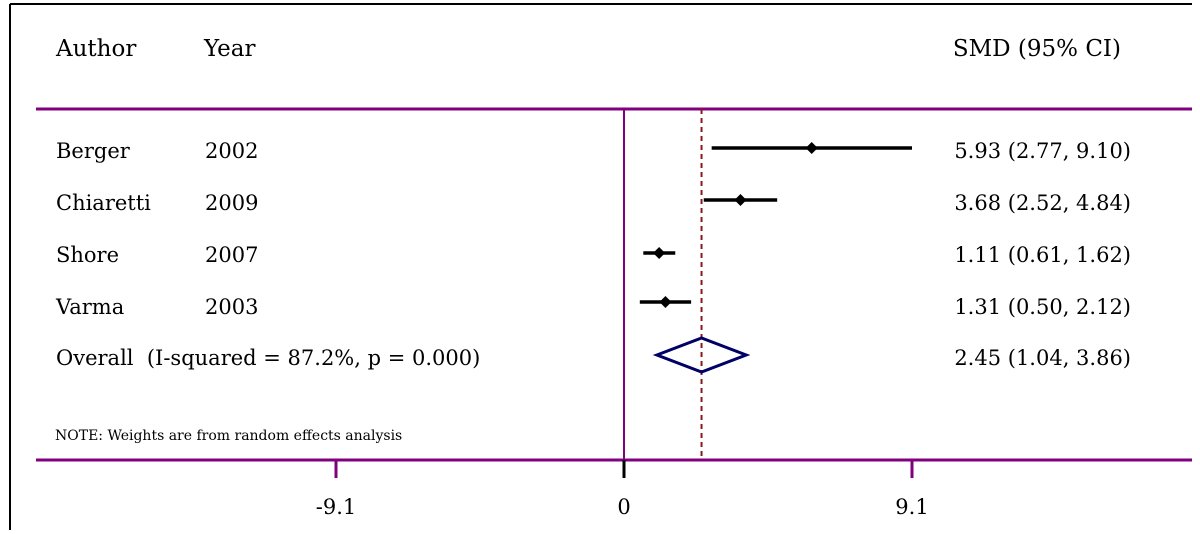 This screenshot has width=1200, height=534. Describe the element at coordinates (87, 255) in the screenshot. I see `study-author: Shore` at that location.